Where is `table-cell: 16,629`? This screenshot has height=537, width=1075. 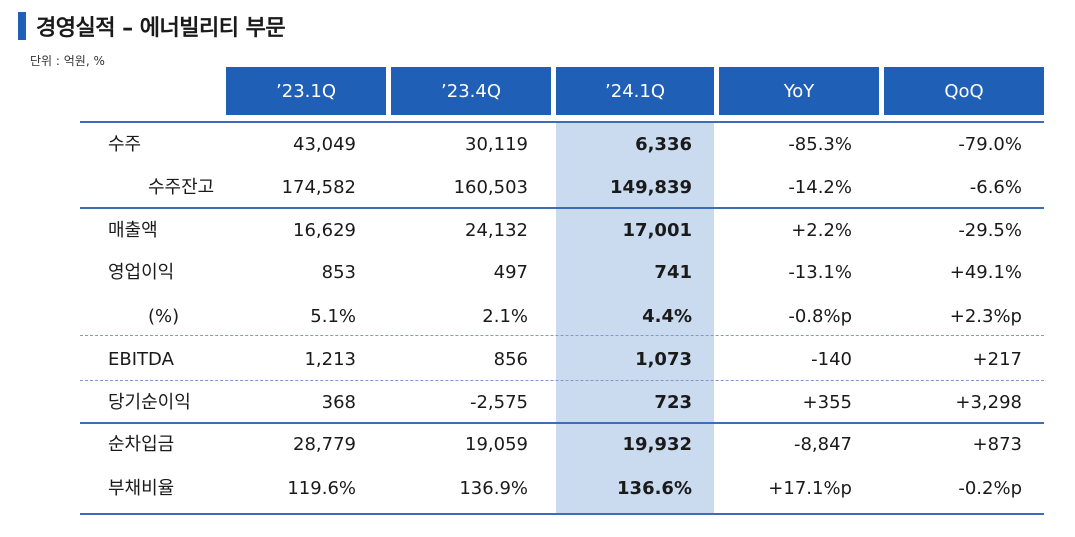
table-cell: 16,629 is located at coordinates (324, 230).